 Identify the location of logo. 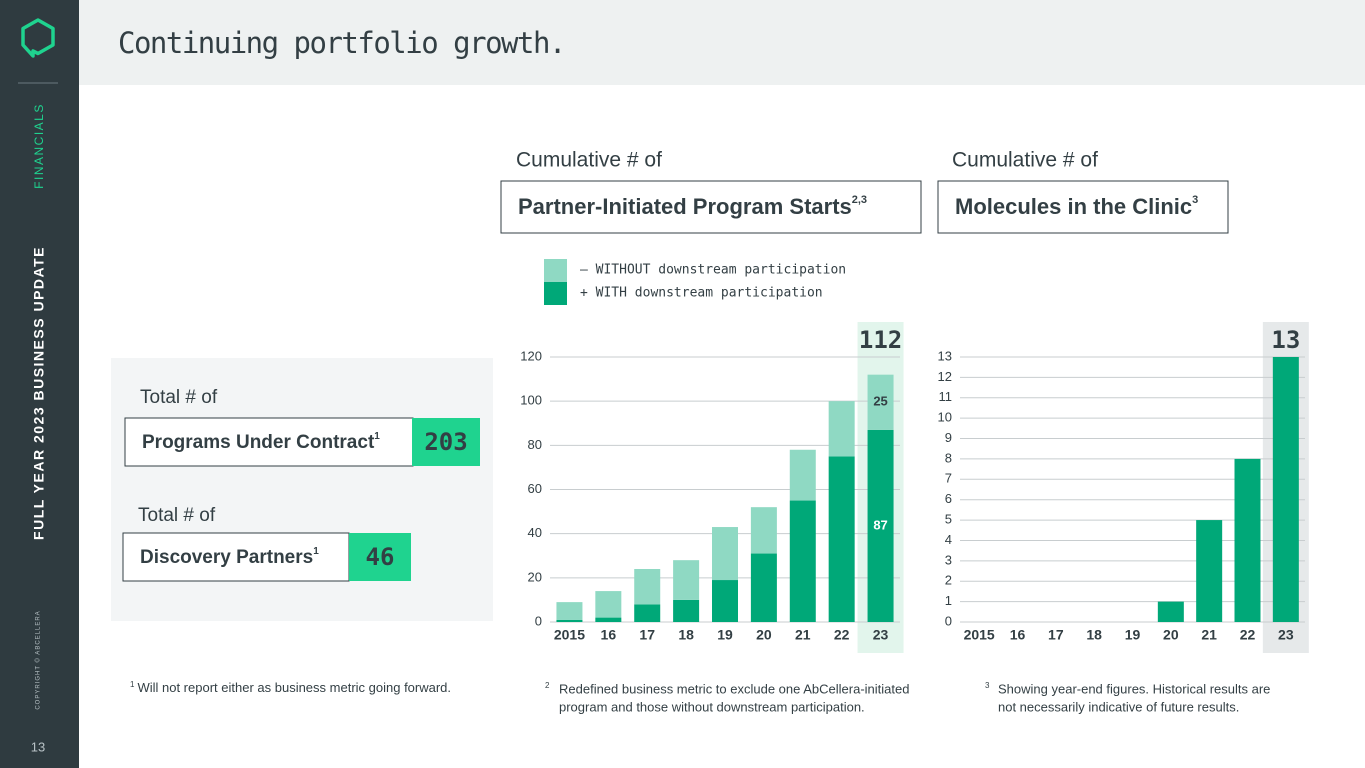
(38, 38).